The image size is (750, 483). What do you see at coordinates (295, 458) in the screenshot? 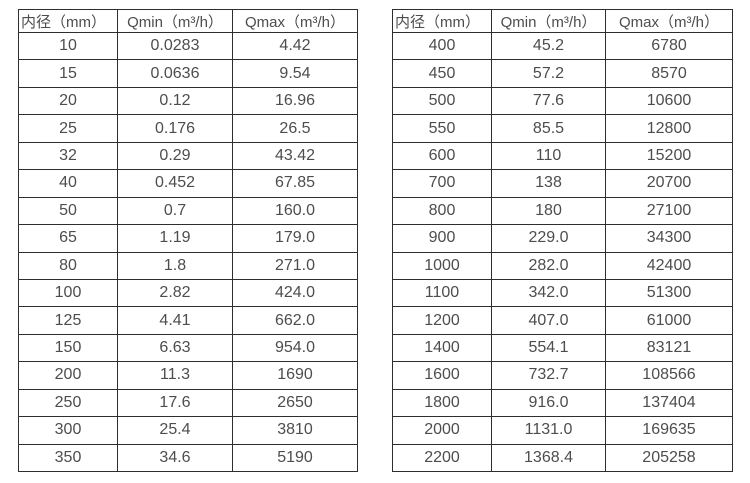
I see `table-cell: 5190` at bounding box center [295, 458].